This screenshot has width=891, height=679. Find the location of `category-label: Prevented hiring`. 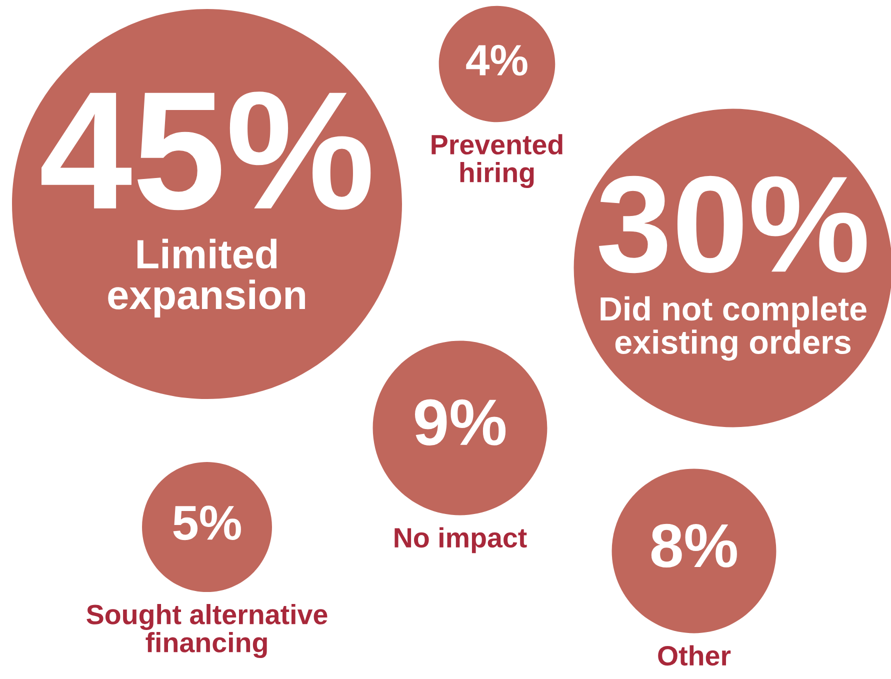

category-label: Prevented hiring is located at coordinates (497, 161).